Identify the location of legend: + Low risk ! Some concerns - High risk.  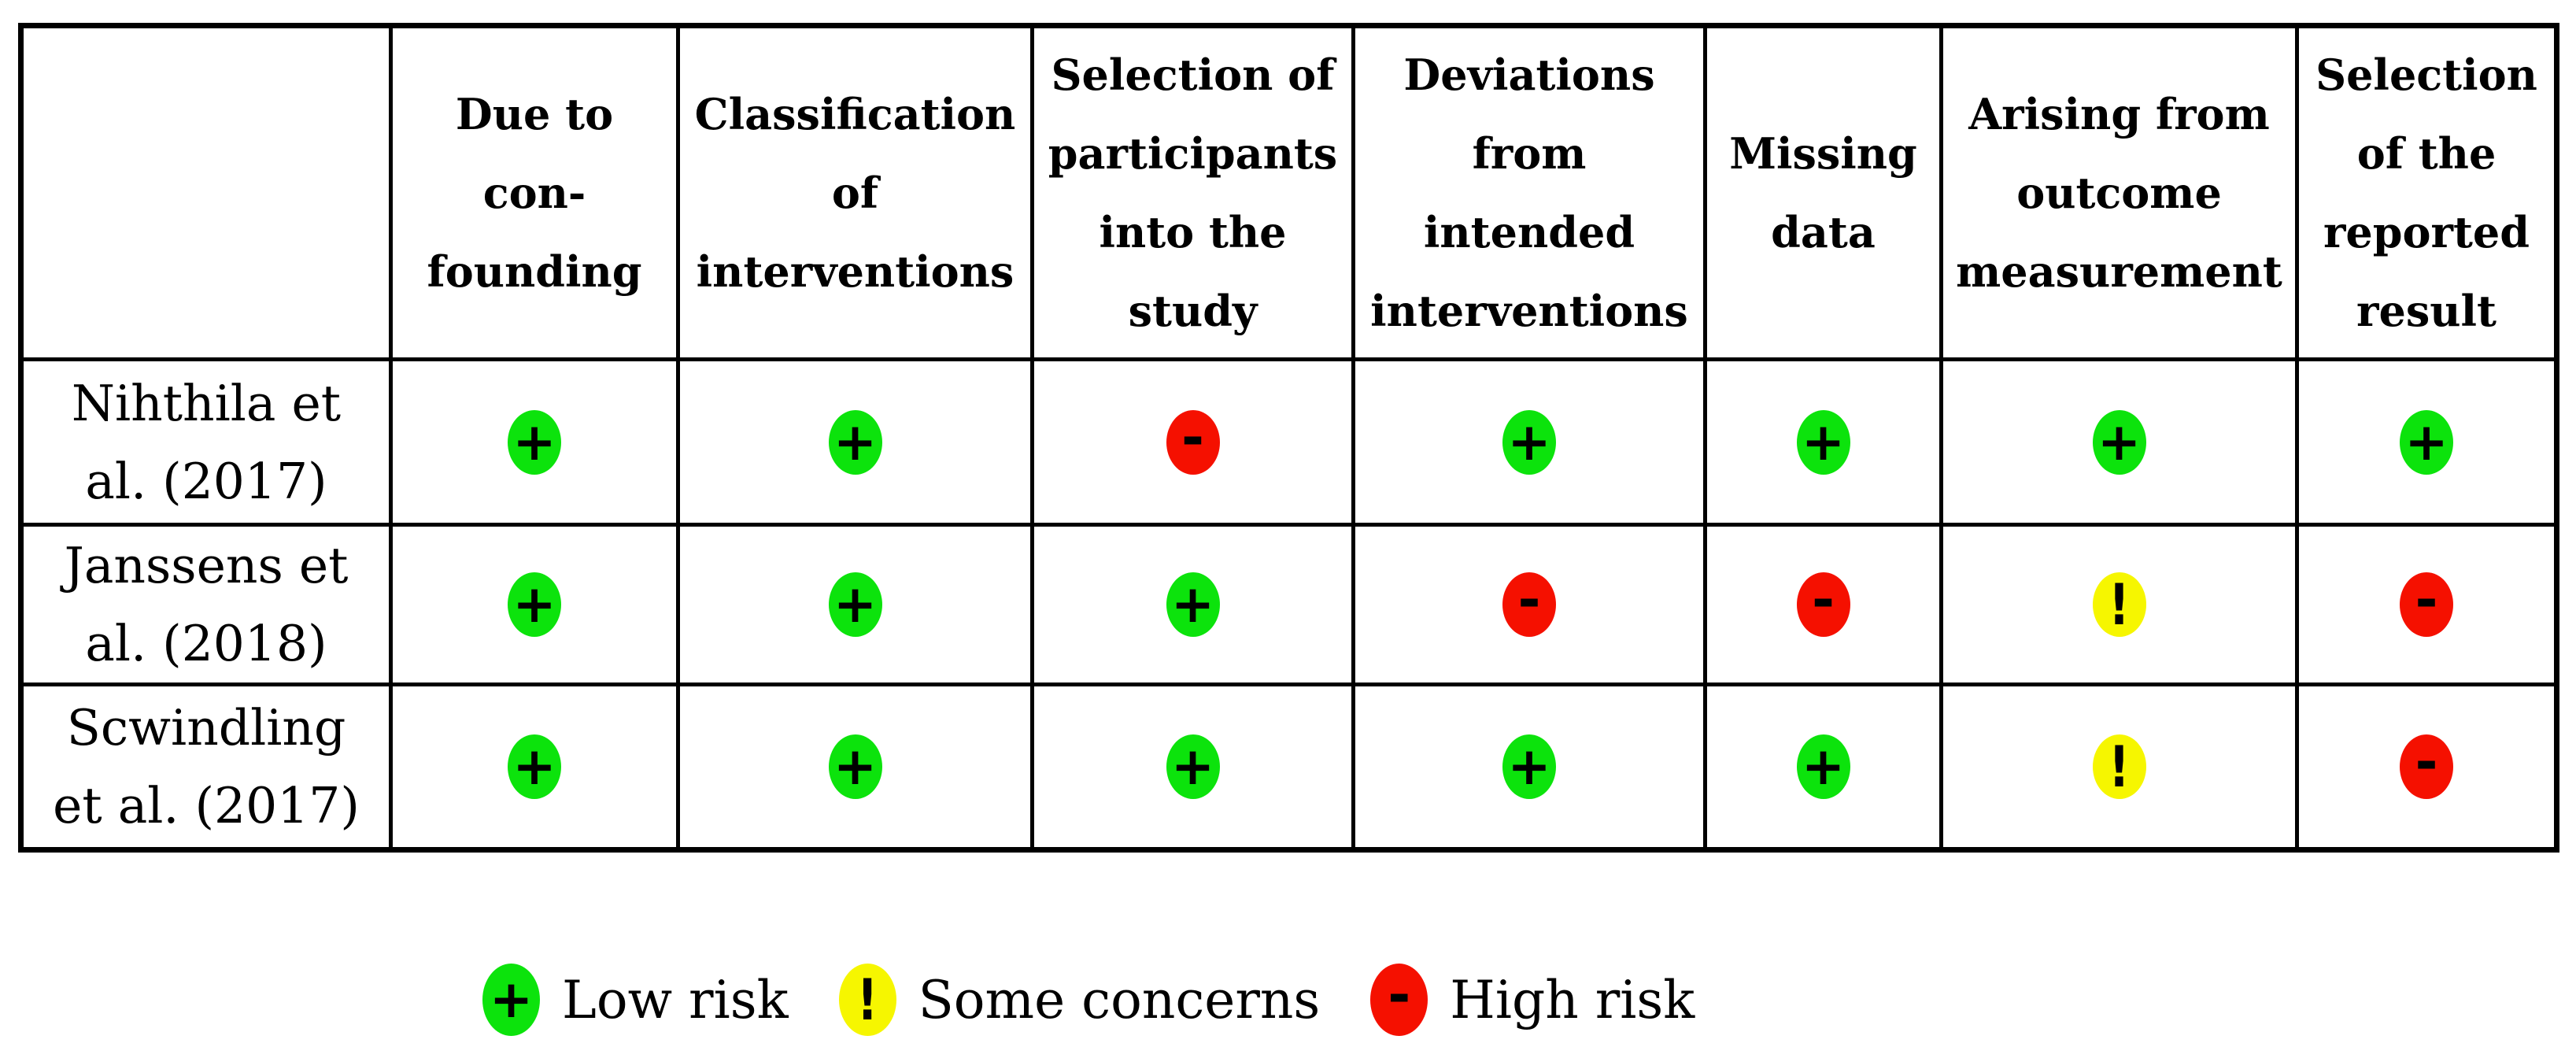
(1088, 1000).